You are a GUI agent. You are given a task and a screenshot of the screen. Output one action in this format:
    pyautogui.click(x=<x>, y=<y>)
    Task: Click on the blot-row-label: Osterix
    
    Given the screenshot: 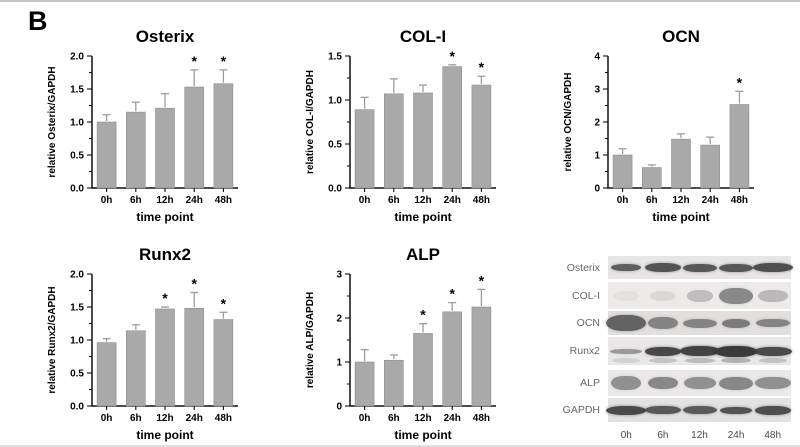 What is the action you would take?
    pyautogui.click(x=583, y=267)
    